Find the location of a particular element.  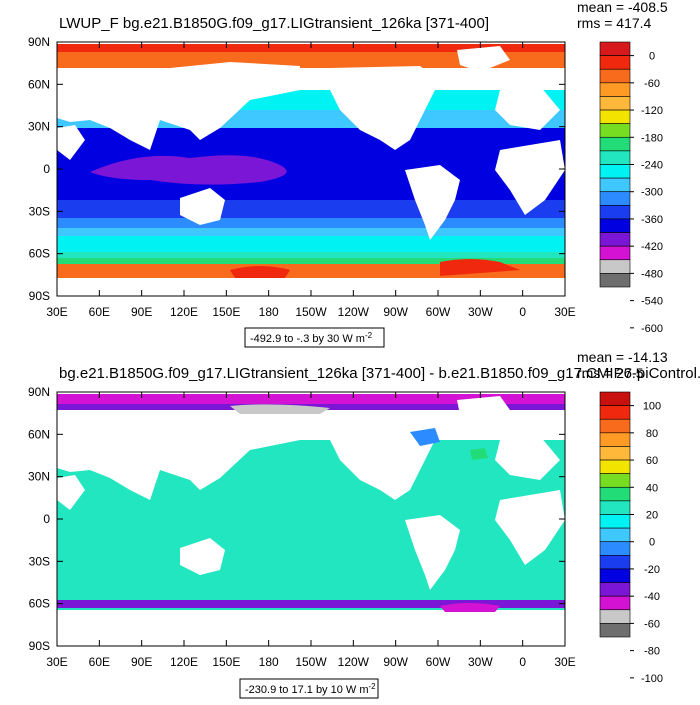

colorbar-label: -600 is located at coordinates (652, 329).